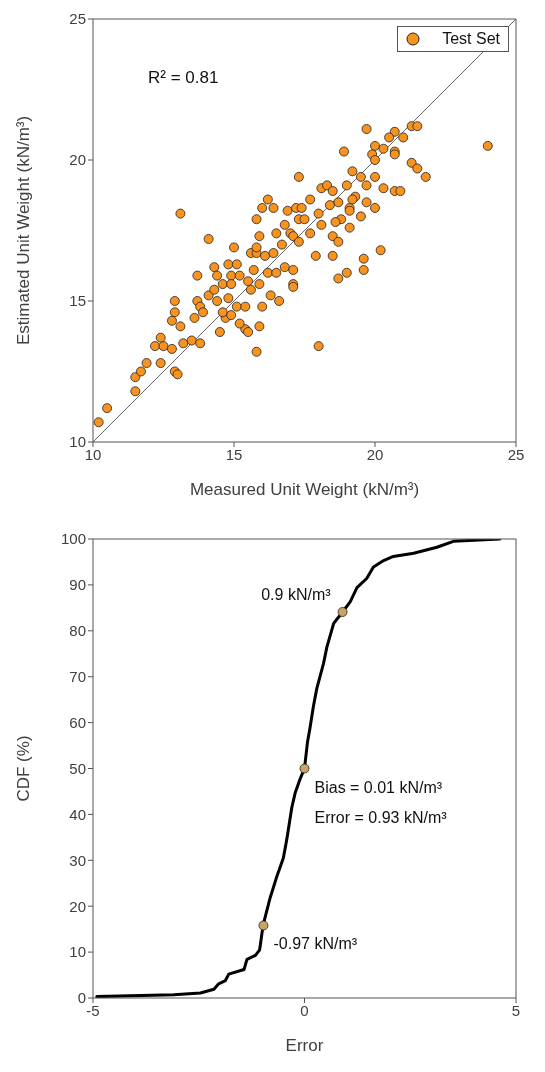  Describe the element at coordinates (77, 585) in the screenshot. I see `y-tick-label: 90` at that location.